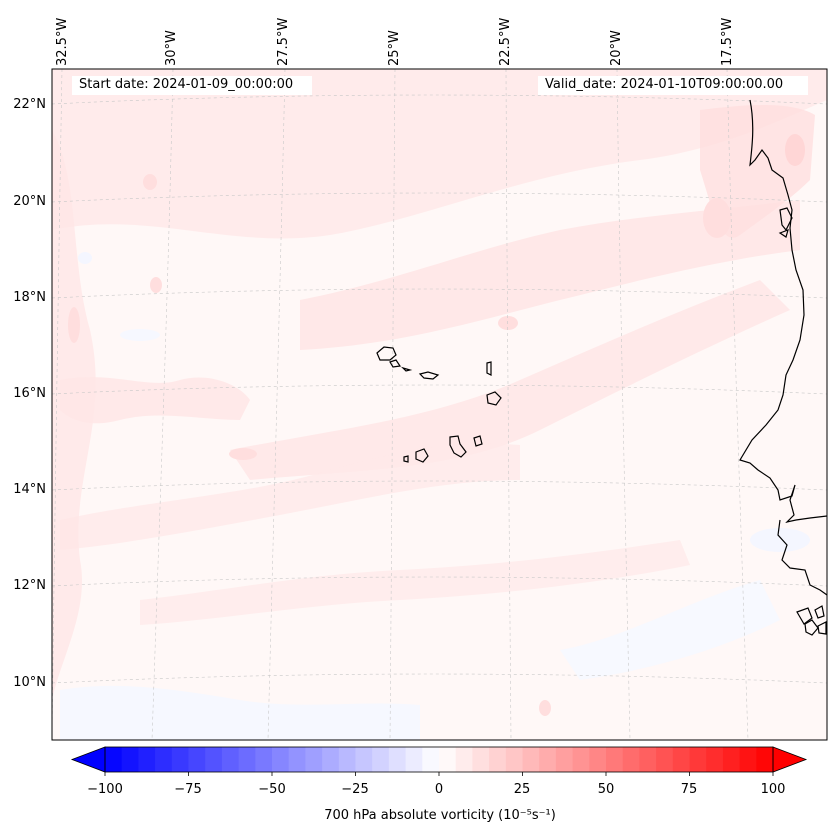 This screenshot has width=837, height=839. I want to click on lon-label: 20°W, so click(616, 48).